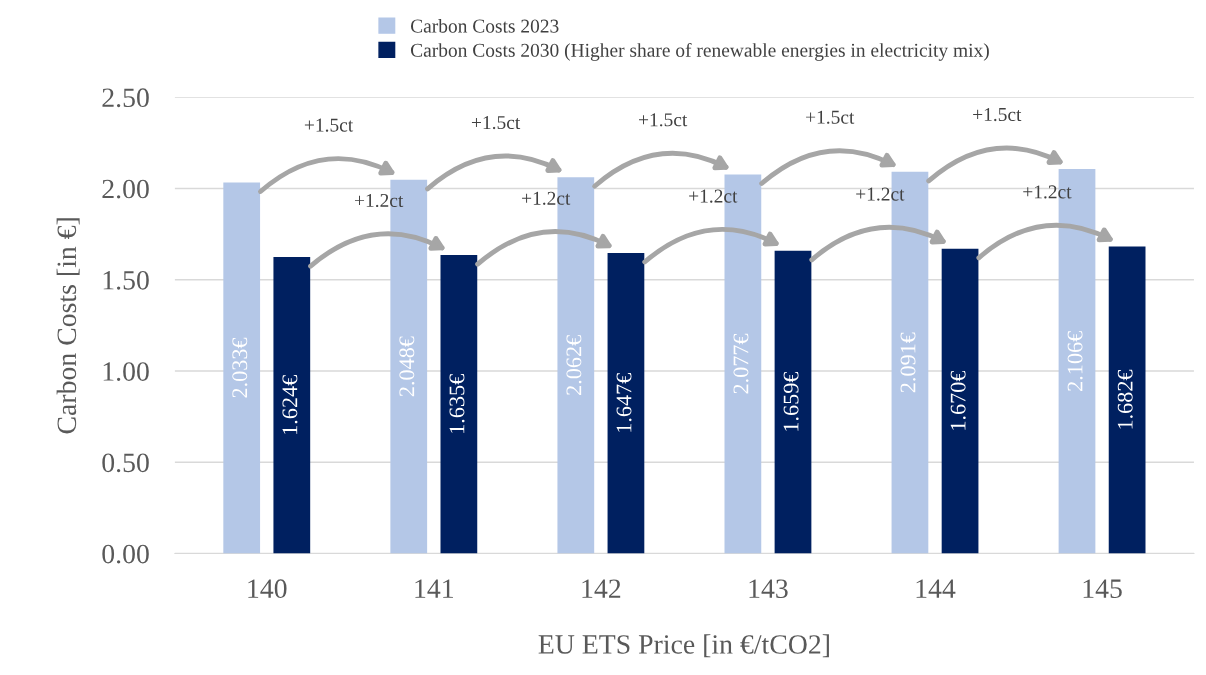 The image size is (1206, 675). I want to click on x-tick-label: 142, so click(601, 588).